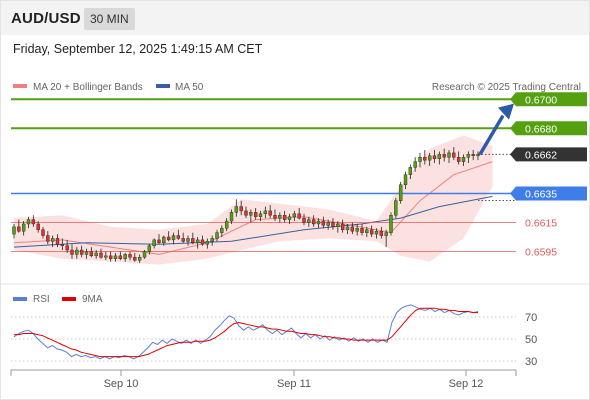 Image resolution: width=590 pixels, height=400 pixels. I want to click on level-labels-layer: 0.6700 0.6680 0.6662 0.6635 0.6615 0.6595, so click(548, 175).